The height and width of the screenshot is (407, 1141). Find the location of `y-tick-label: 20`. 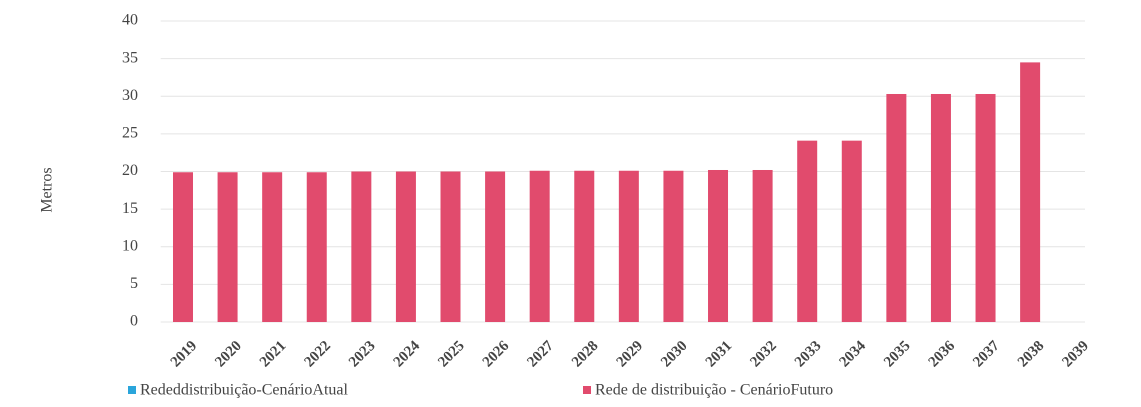

y-tick-label: 20 is located at coordinates (130, 170).